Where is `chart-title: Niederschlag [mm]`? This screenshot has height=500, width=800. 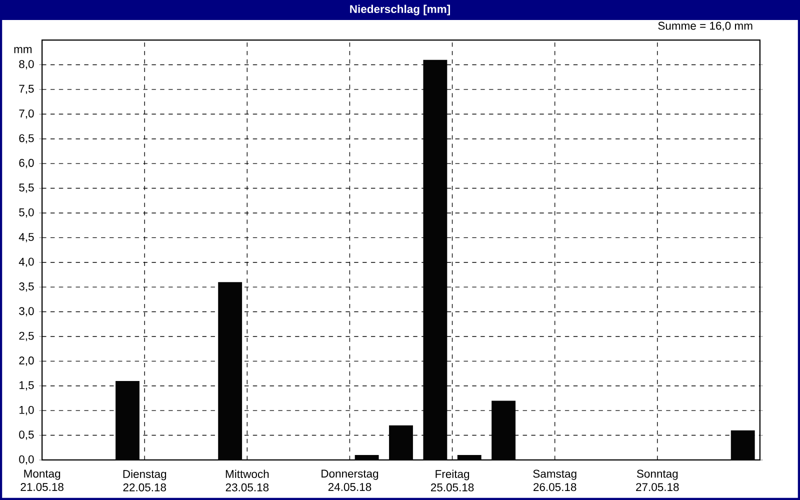
chart-title: Niederschlag [mm] is located at coordinates (400, 10).